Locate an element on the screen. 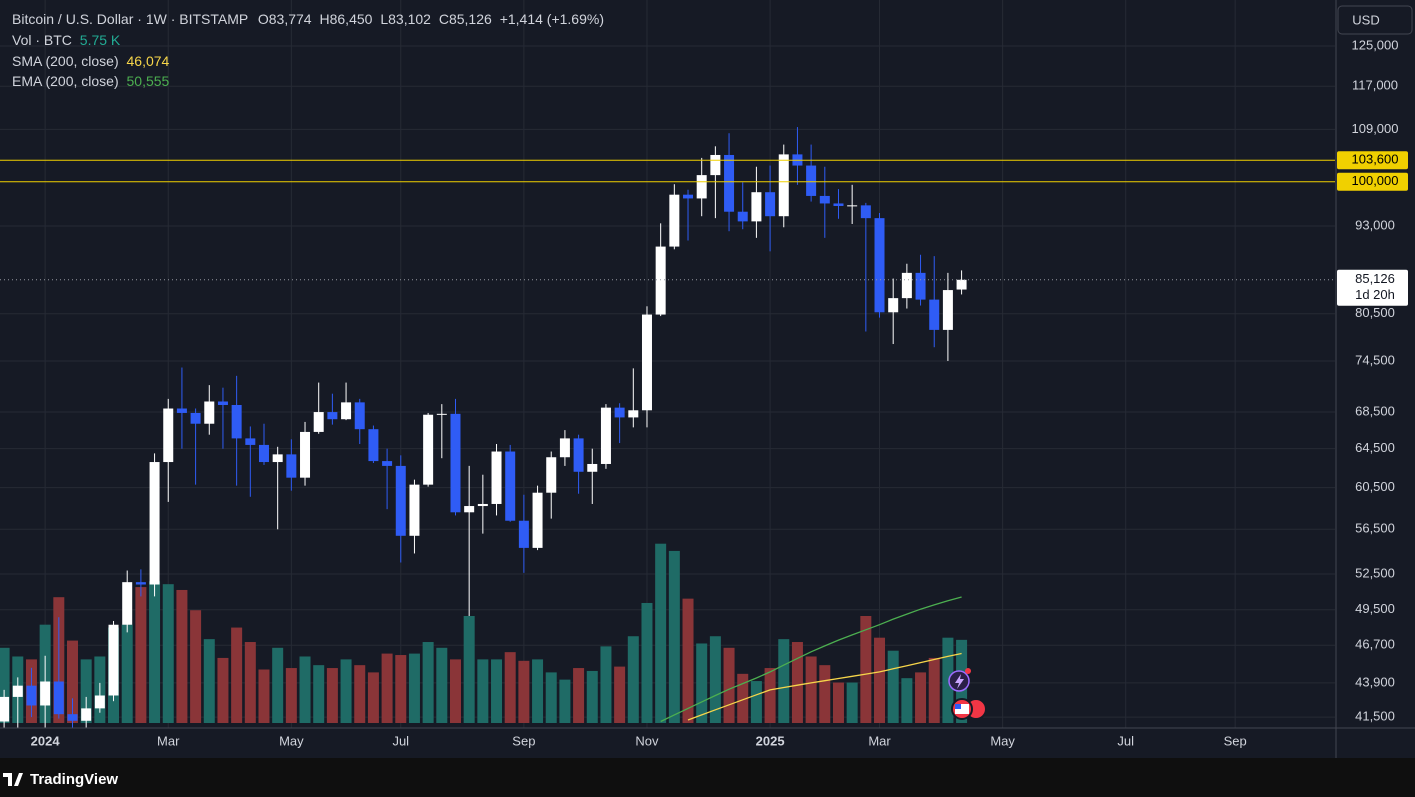  y-tick-label: 80,500 is located at coordinates (1375, 312).